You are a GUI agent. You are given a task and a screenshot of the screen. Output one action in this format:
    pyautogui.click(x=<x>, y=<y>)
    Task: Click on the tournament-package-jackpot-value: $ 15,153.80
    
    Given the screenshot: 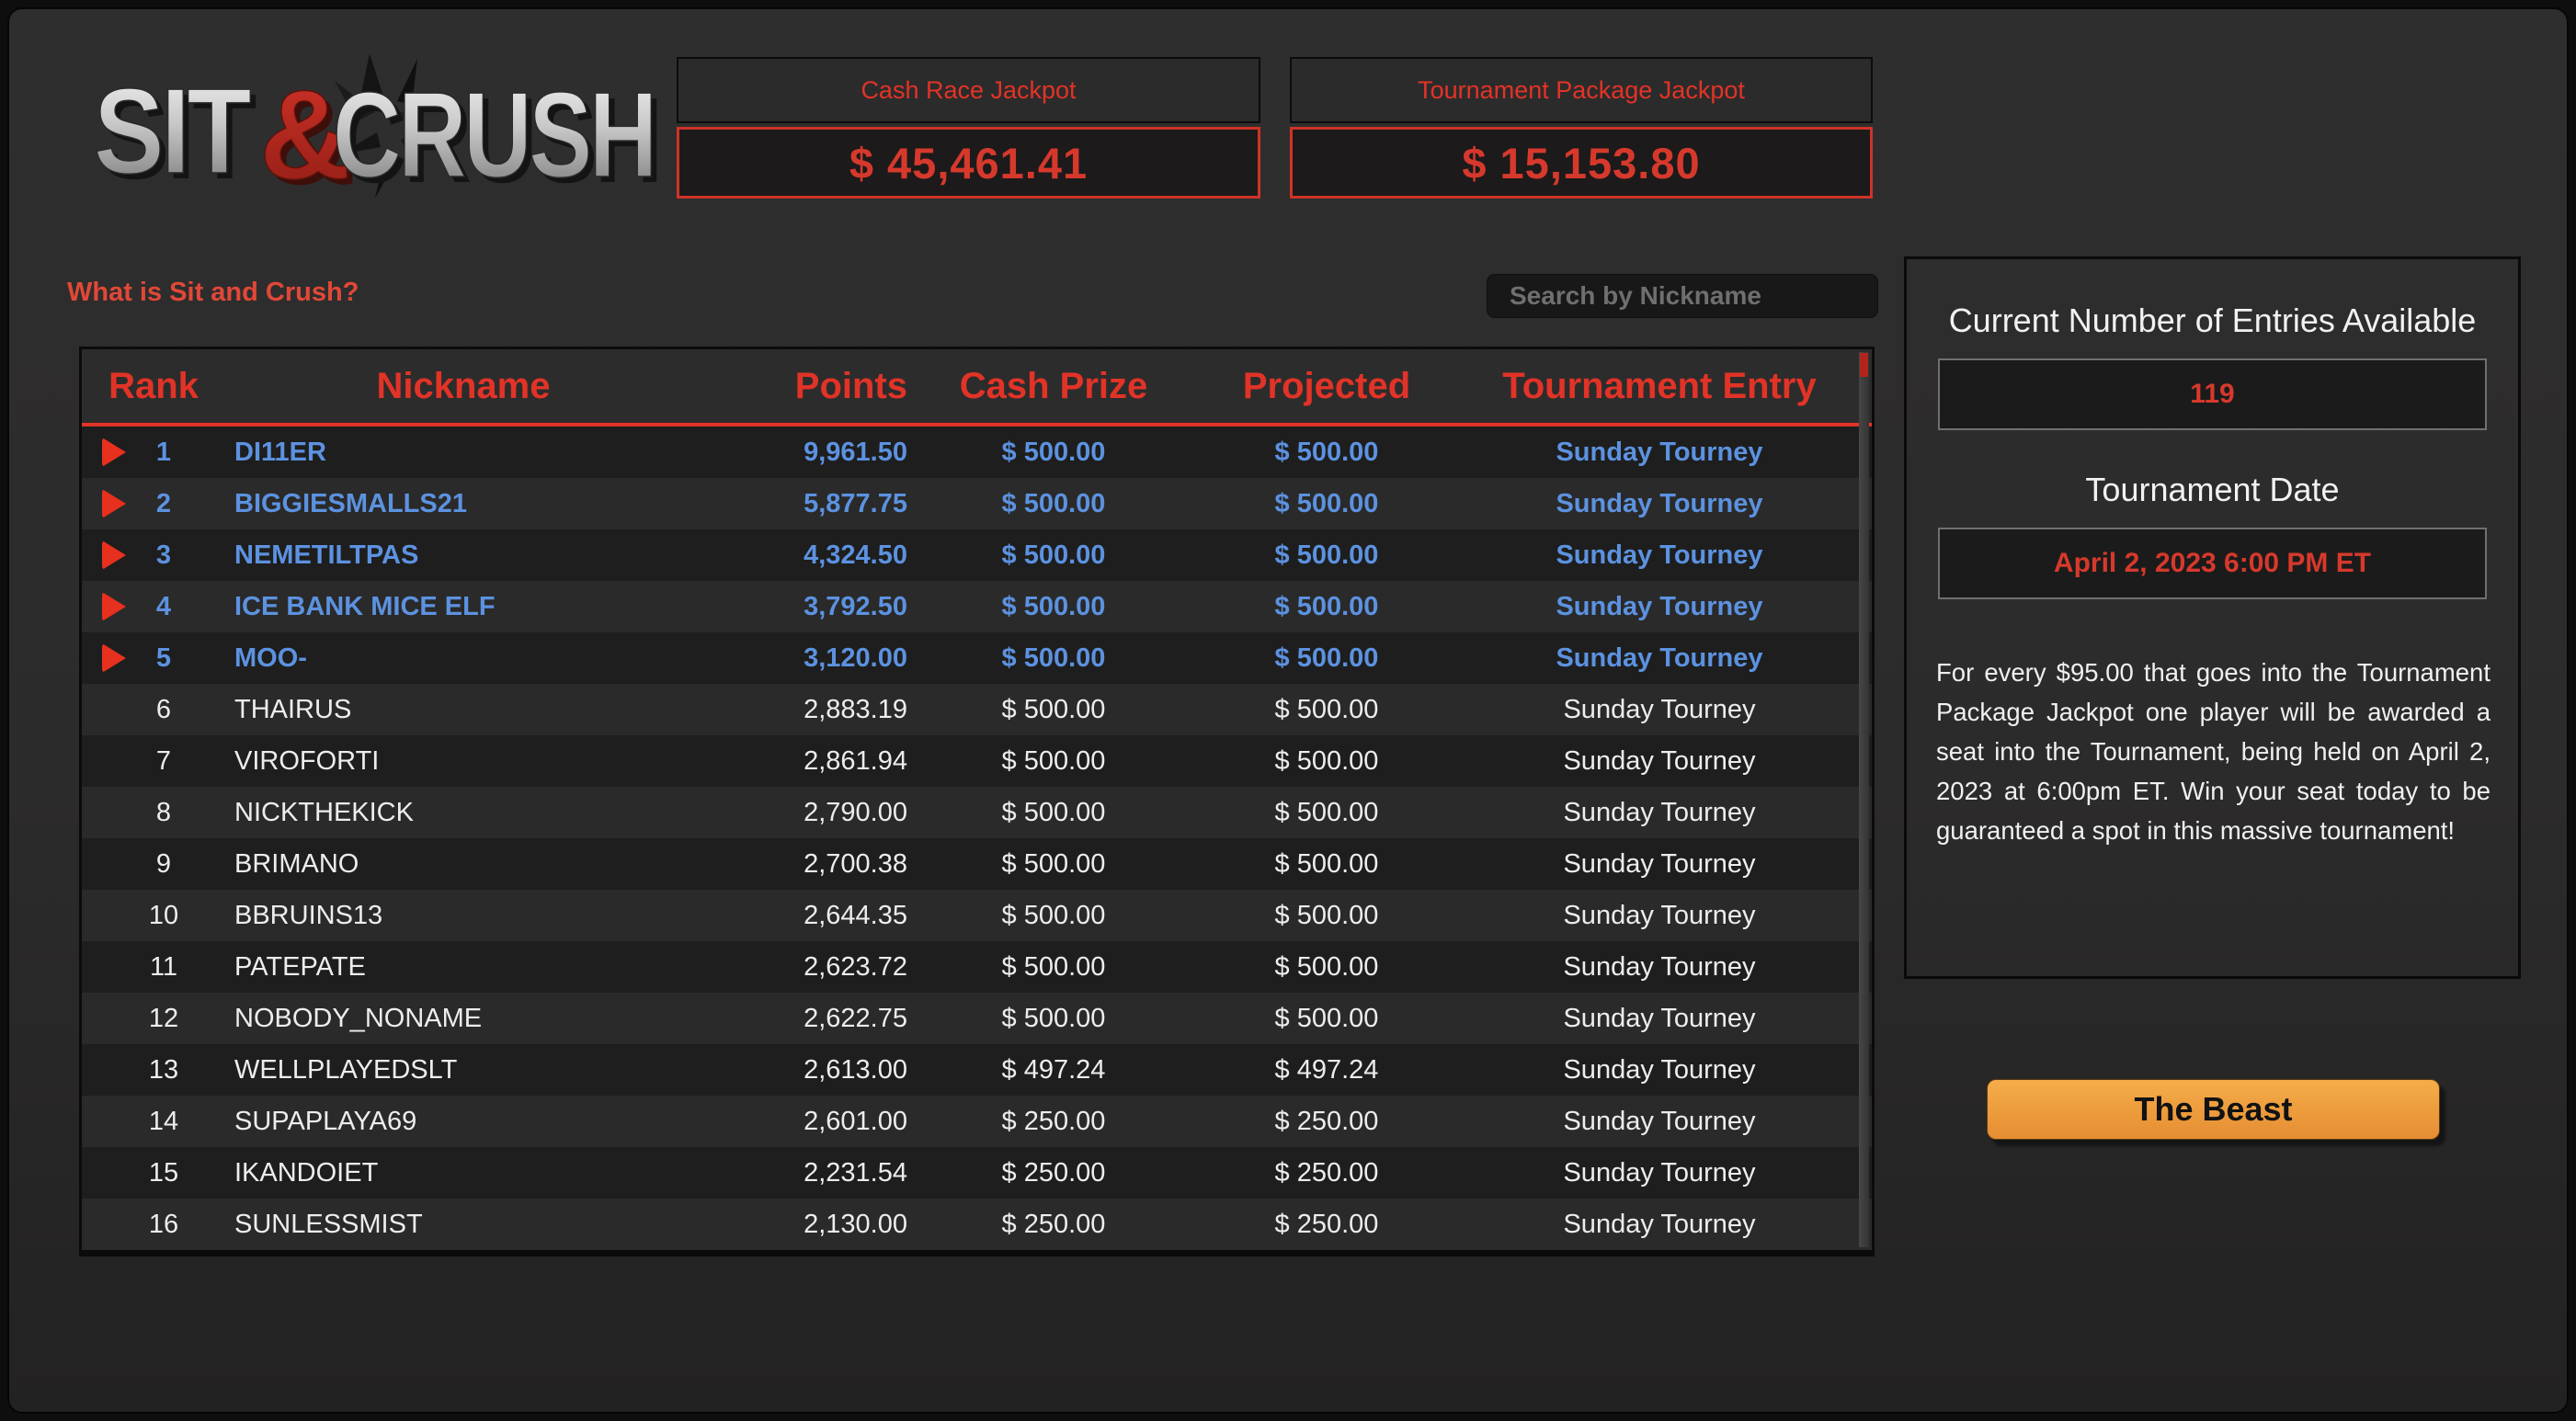 What is the action you would take?
    pyautogui.click(x=1581, y=163)
    